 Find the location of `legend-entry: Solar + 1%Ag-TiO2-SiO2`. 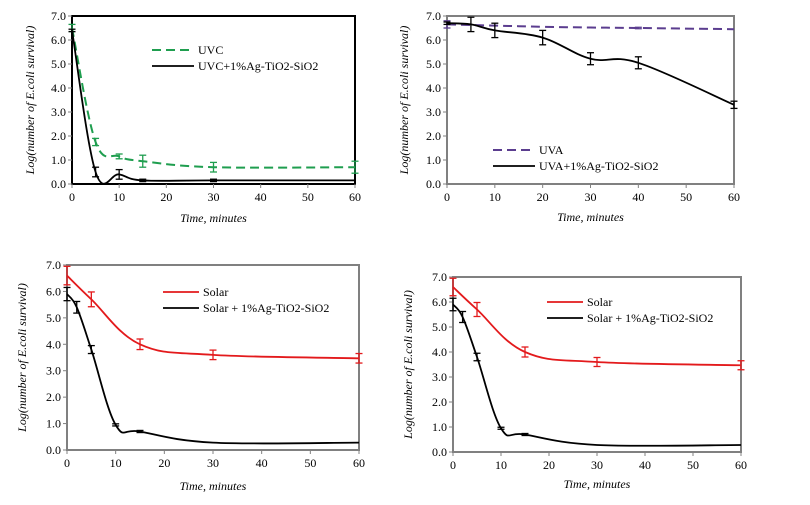

legend-entry: Solar + 1%Ag-TiO2-SiO2 is located at coordinates (630, 318).